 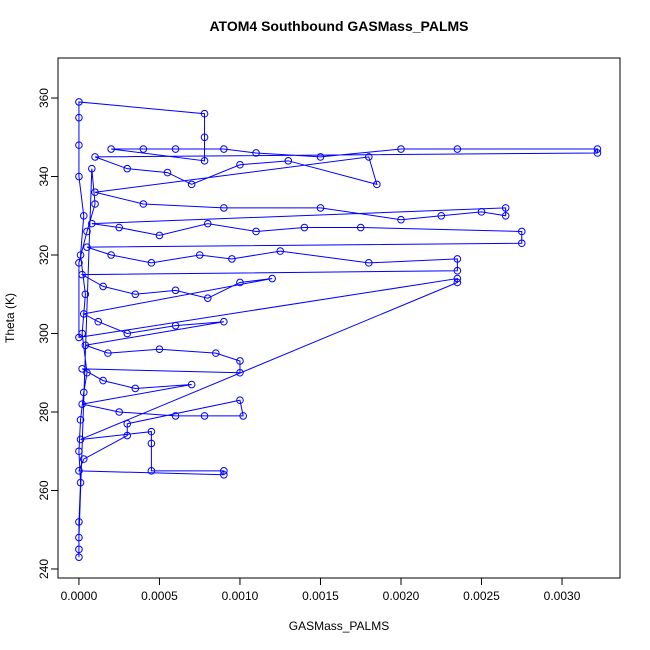 I want to click on y-tick-label: 340, so click(x=44, y=176).